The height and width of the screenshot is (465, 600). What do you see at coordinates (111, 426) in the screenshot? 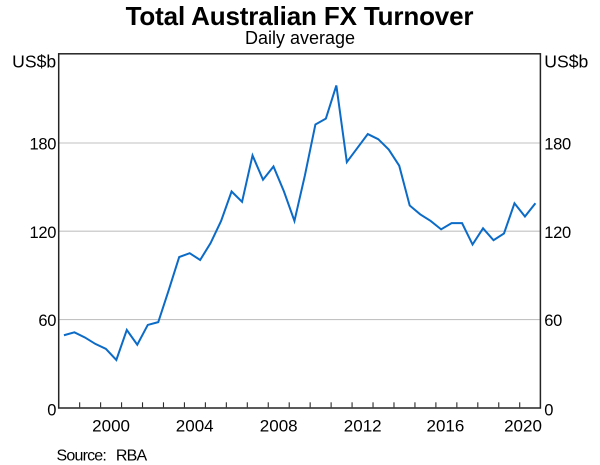
I see `svg-text: 2000` at bounding box center [111, 426].